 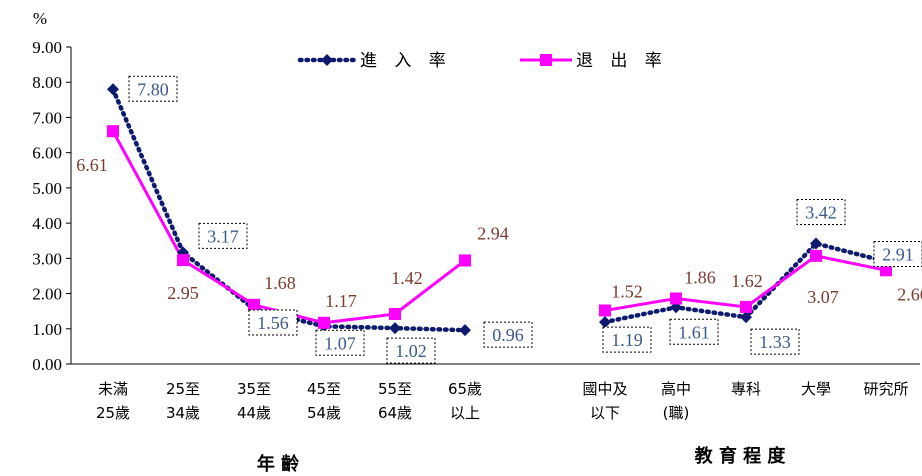 I want to click on data-label-entry-rate: 3.17, so click(x=223, y=236).